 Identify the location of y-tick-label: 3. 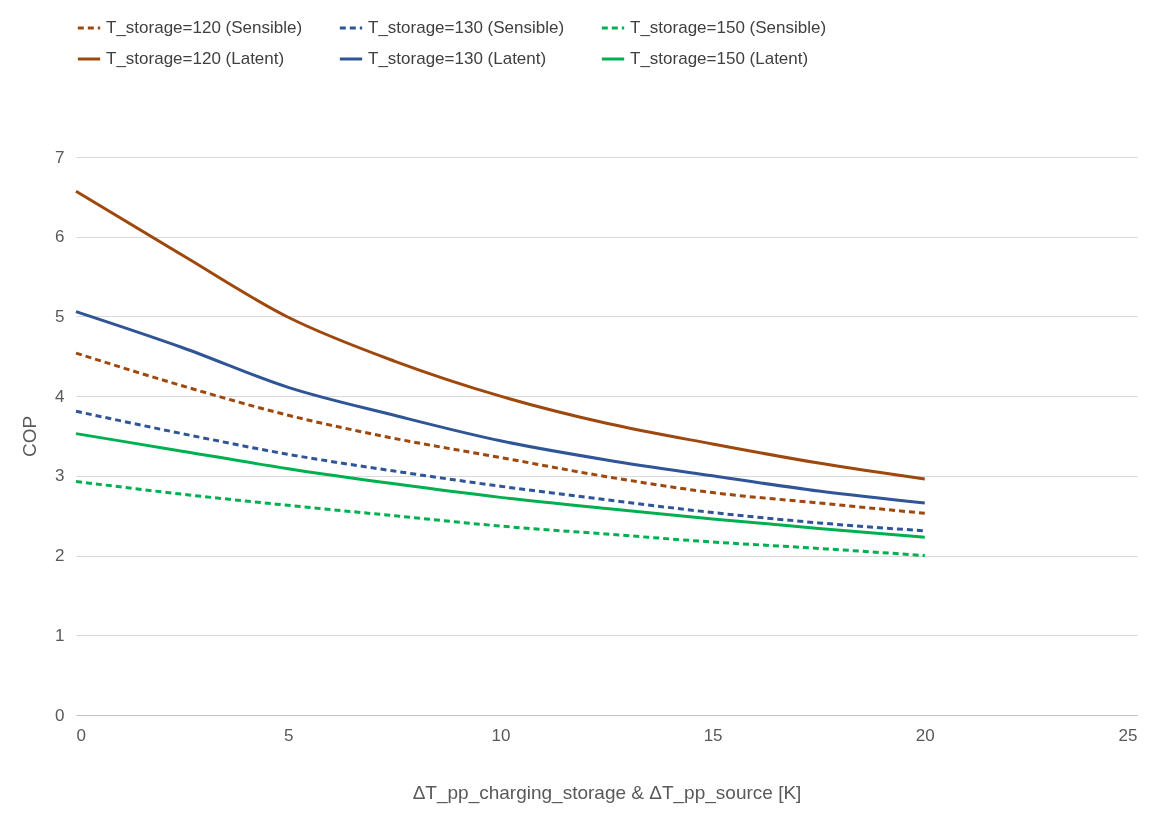
(60, 476).